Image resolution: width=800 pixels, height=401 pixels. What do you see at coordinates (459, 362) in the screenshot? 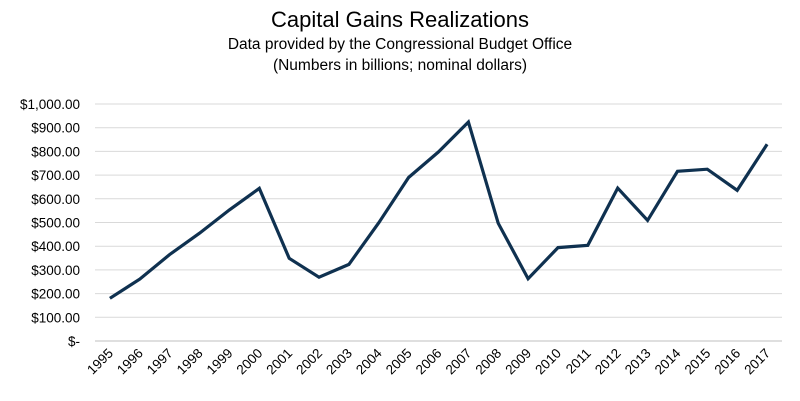
I see `x-tick-label: 2007` at bounding box center [459, 362].